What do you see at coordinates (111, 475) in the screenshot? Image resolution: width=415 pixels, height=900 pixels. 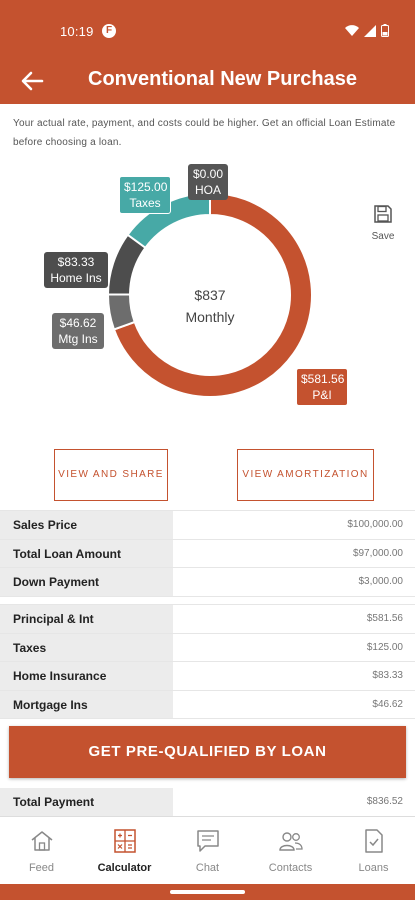 I see `view-and-share-button: VIEW AND SHARE` at bounding box center [111, 475].